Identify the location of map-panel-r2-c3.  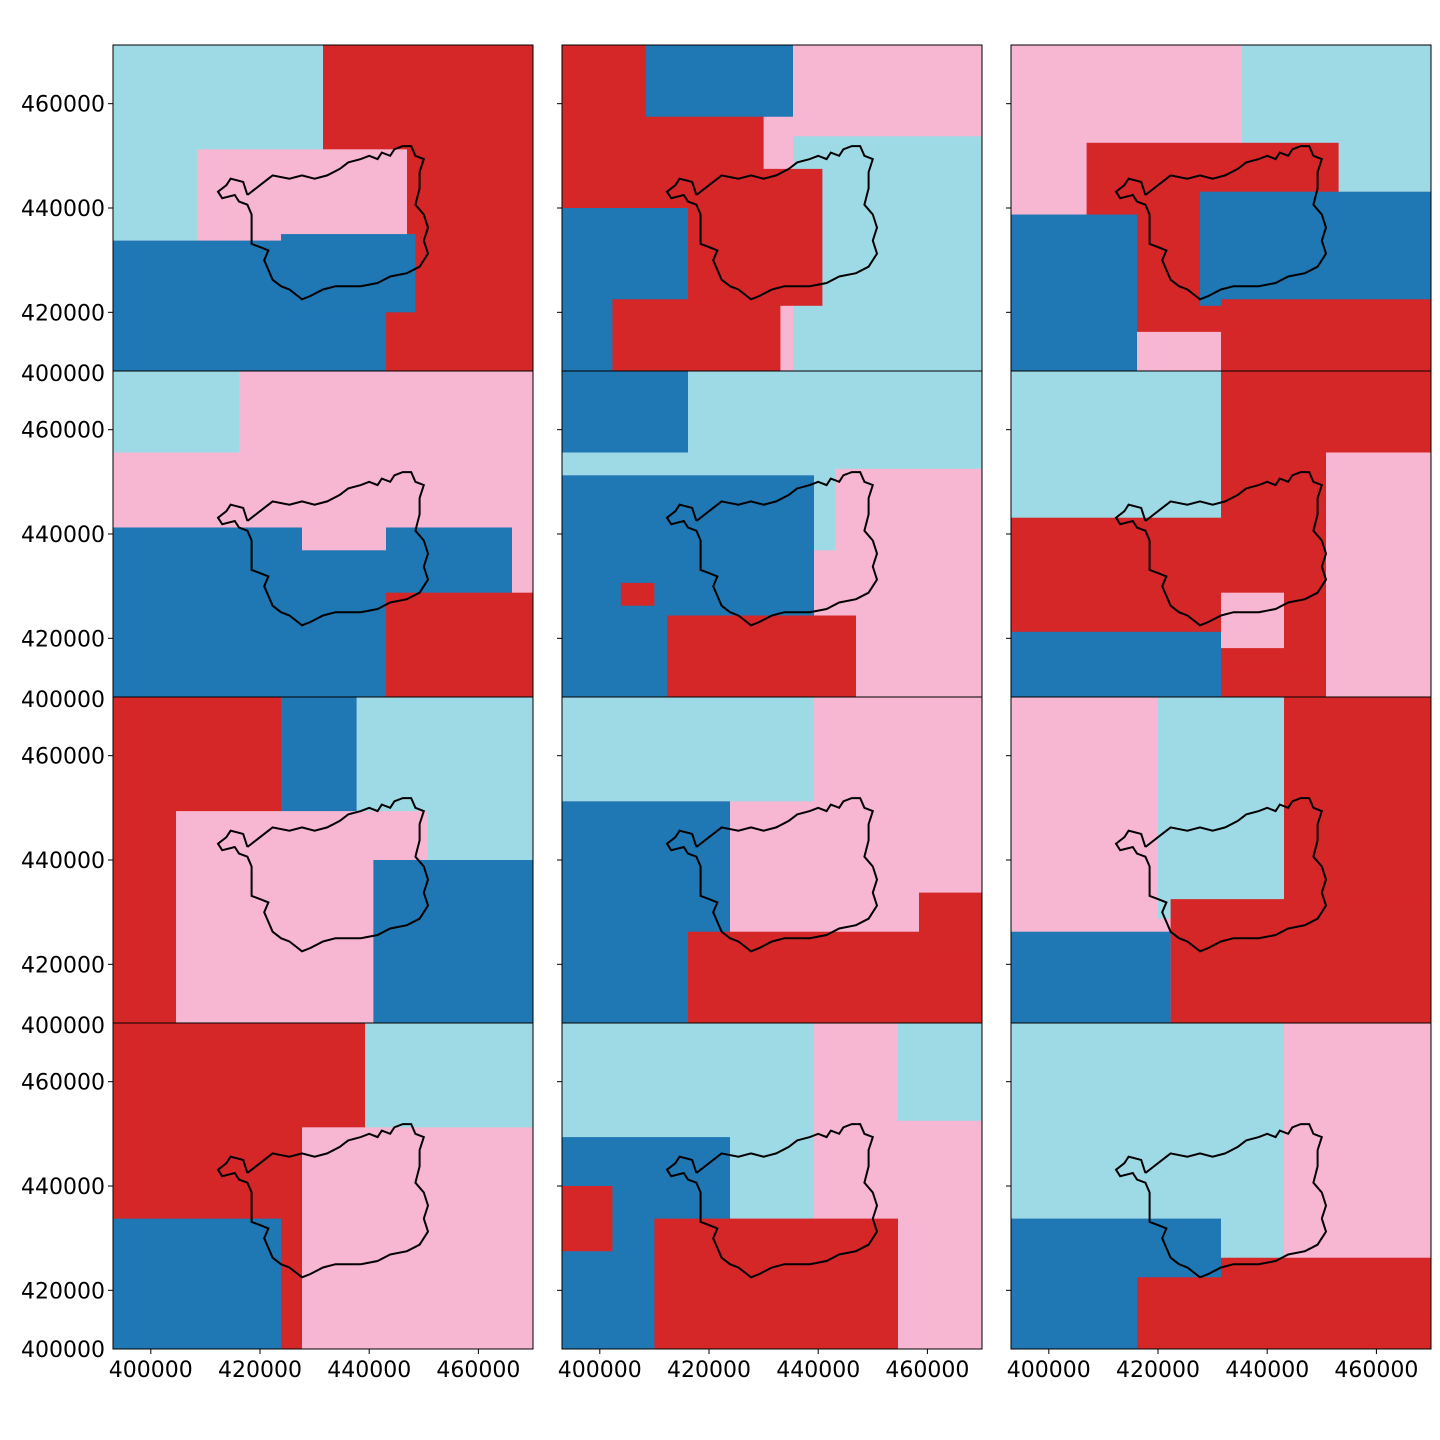
(1221, 534).